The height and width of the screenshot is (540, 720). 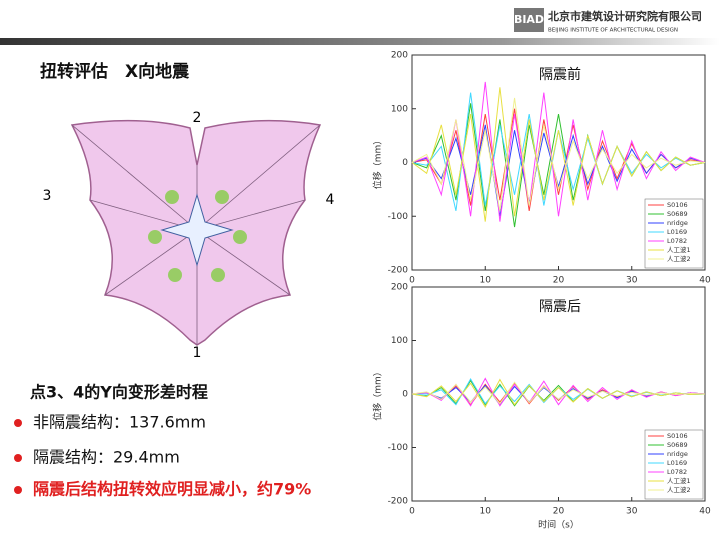 What do you see at coordinates (47, 196) in the screenshot?
I see `point-label: 3` at bounding box center [47, 196].